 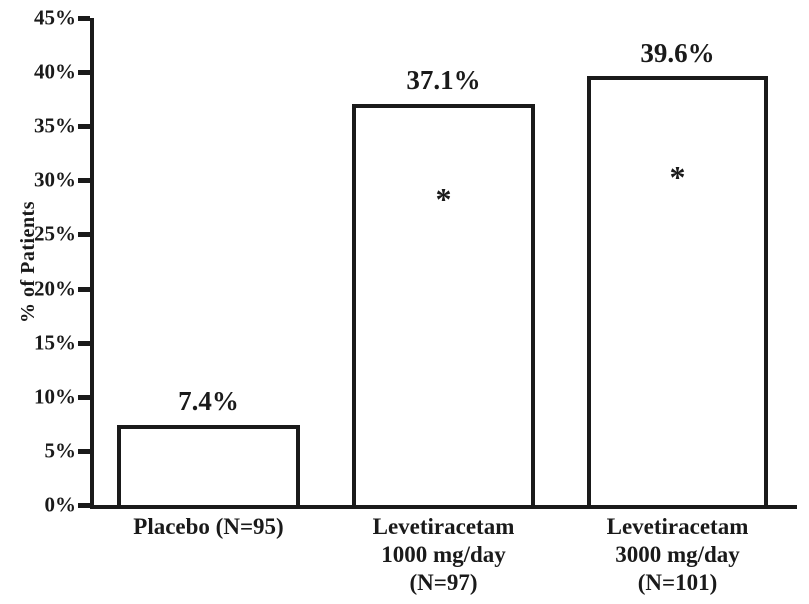 I want to click on y-tick-label: 15%, so click(x=55, y=342).